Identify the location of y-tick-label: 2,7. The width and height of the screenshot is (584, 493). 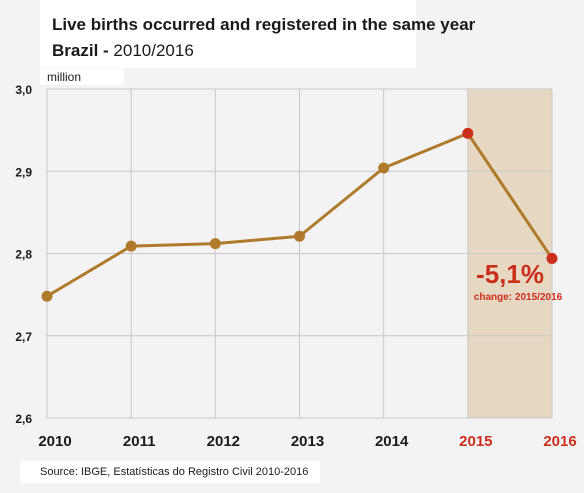
(23, 337).